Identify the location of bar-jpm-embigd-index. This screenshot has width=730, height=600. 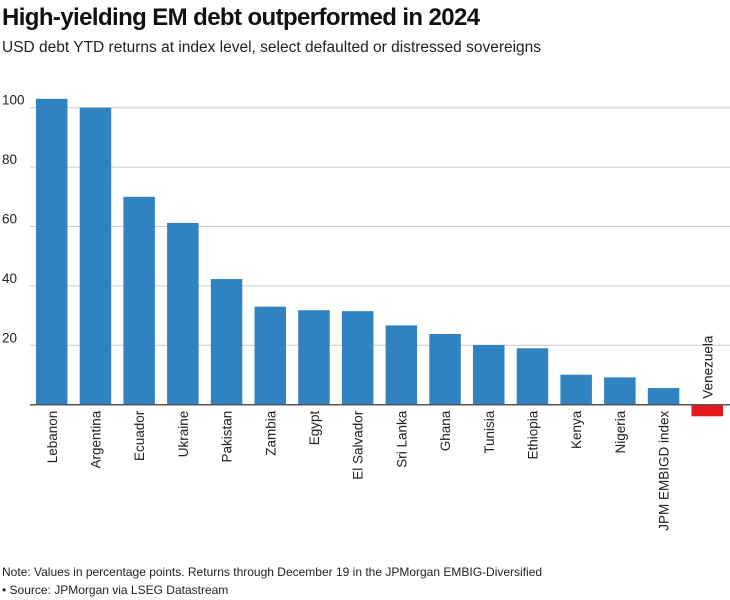
(663, 396).